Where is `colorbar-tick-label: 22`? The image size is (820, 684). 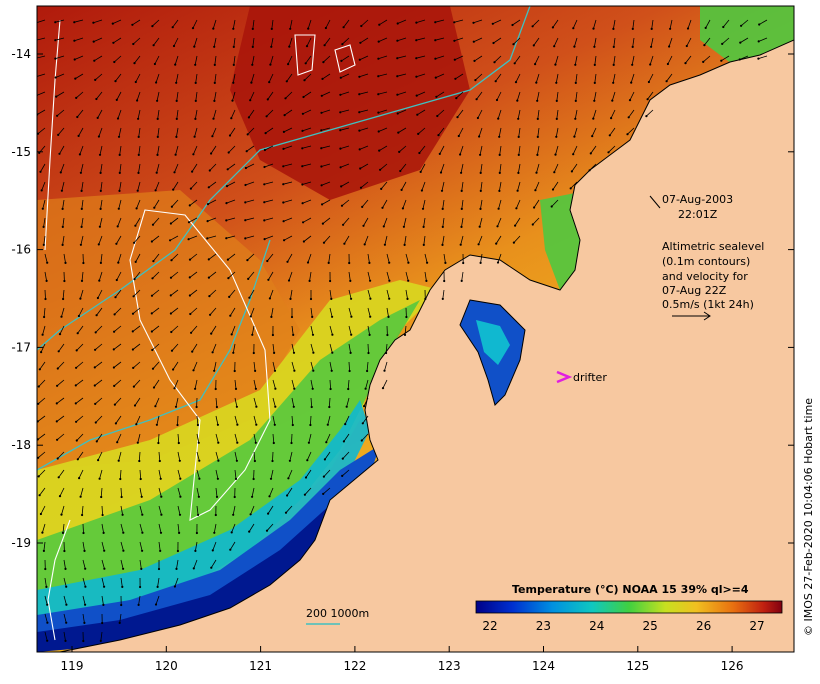
colorbar-tick-label: 22 is located at coordinates (489, 626).